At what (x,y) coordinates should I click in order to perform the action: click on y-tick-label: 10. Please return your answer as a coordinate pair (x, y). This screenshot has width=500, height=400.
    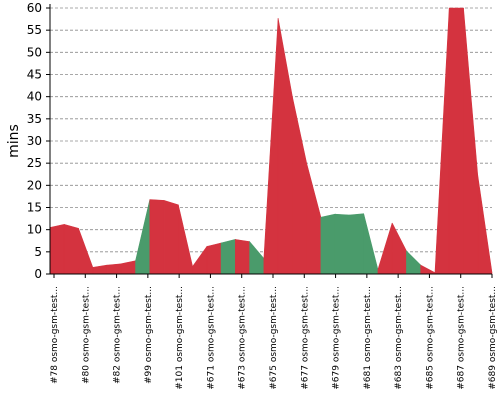
    Looking at the image, I should click on (34, 230).